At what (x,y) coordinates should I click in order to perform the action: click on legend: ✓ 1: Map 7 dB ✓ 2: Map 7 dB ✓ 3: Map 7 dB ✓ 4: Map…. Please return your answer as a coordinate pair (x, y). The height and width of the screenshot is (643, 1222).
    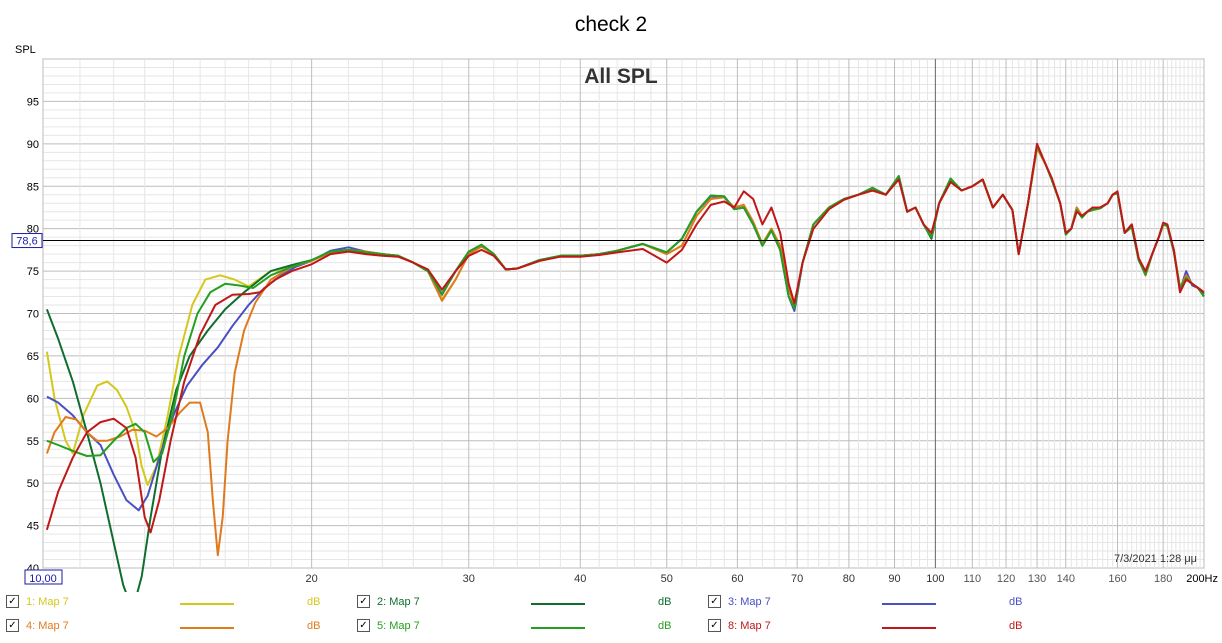
    Looking at the image, I should click on (611, 617).